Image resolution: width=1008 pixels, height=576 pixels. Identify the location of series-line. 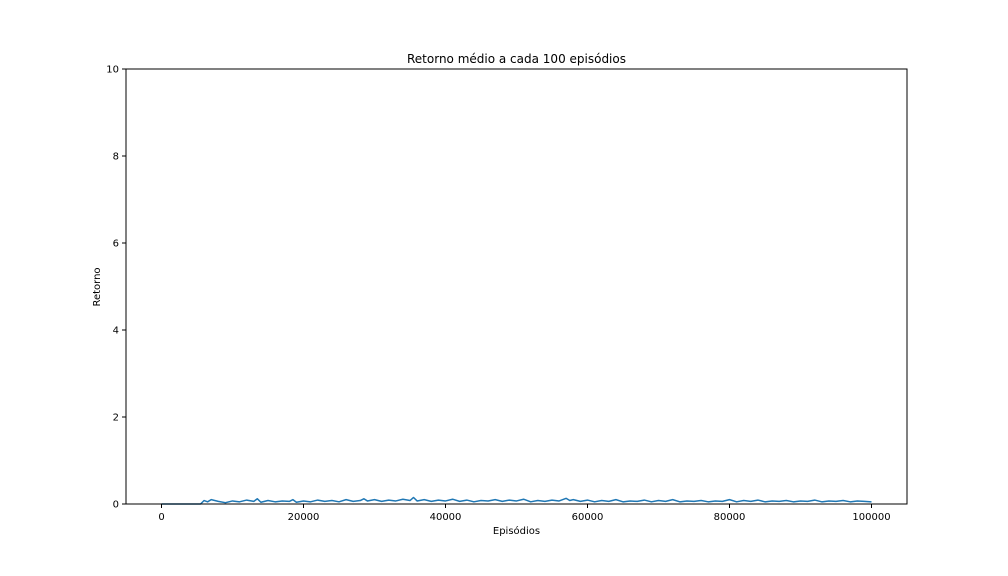
(516, 500).